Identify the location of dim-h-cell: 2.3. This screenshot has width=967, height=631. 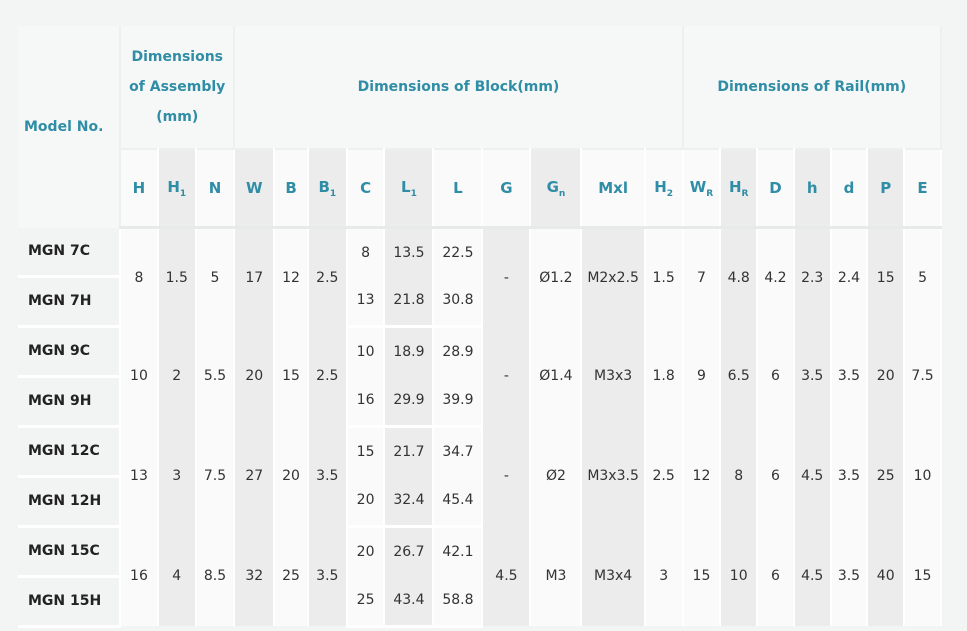
(812, 276).